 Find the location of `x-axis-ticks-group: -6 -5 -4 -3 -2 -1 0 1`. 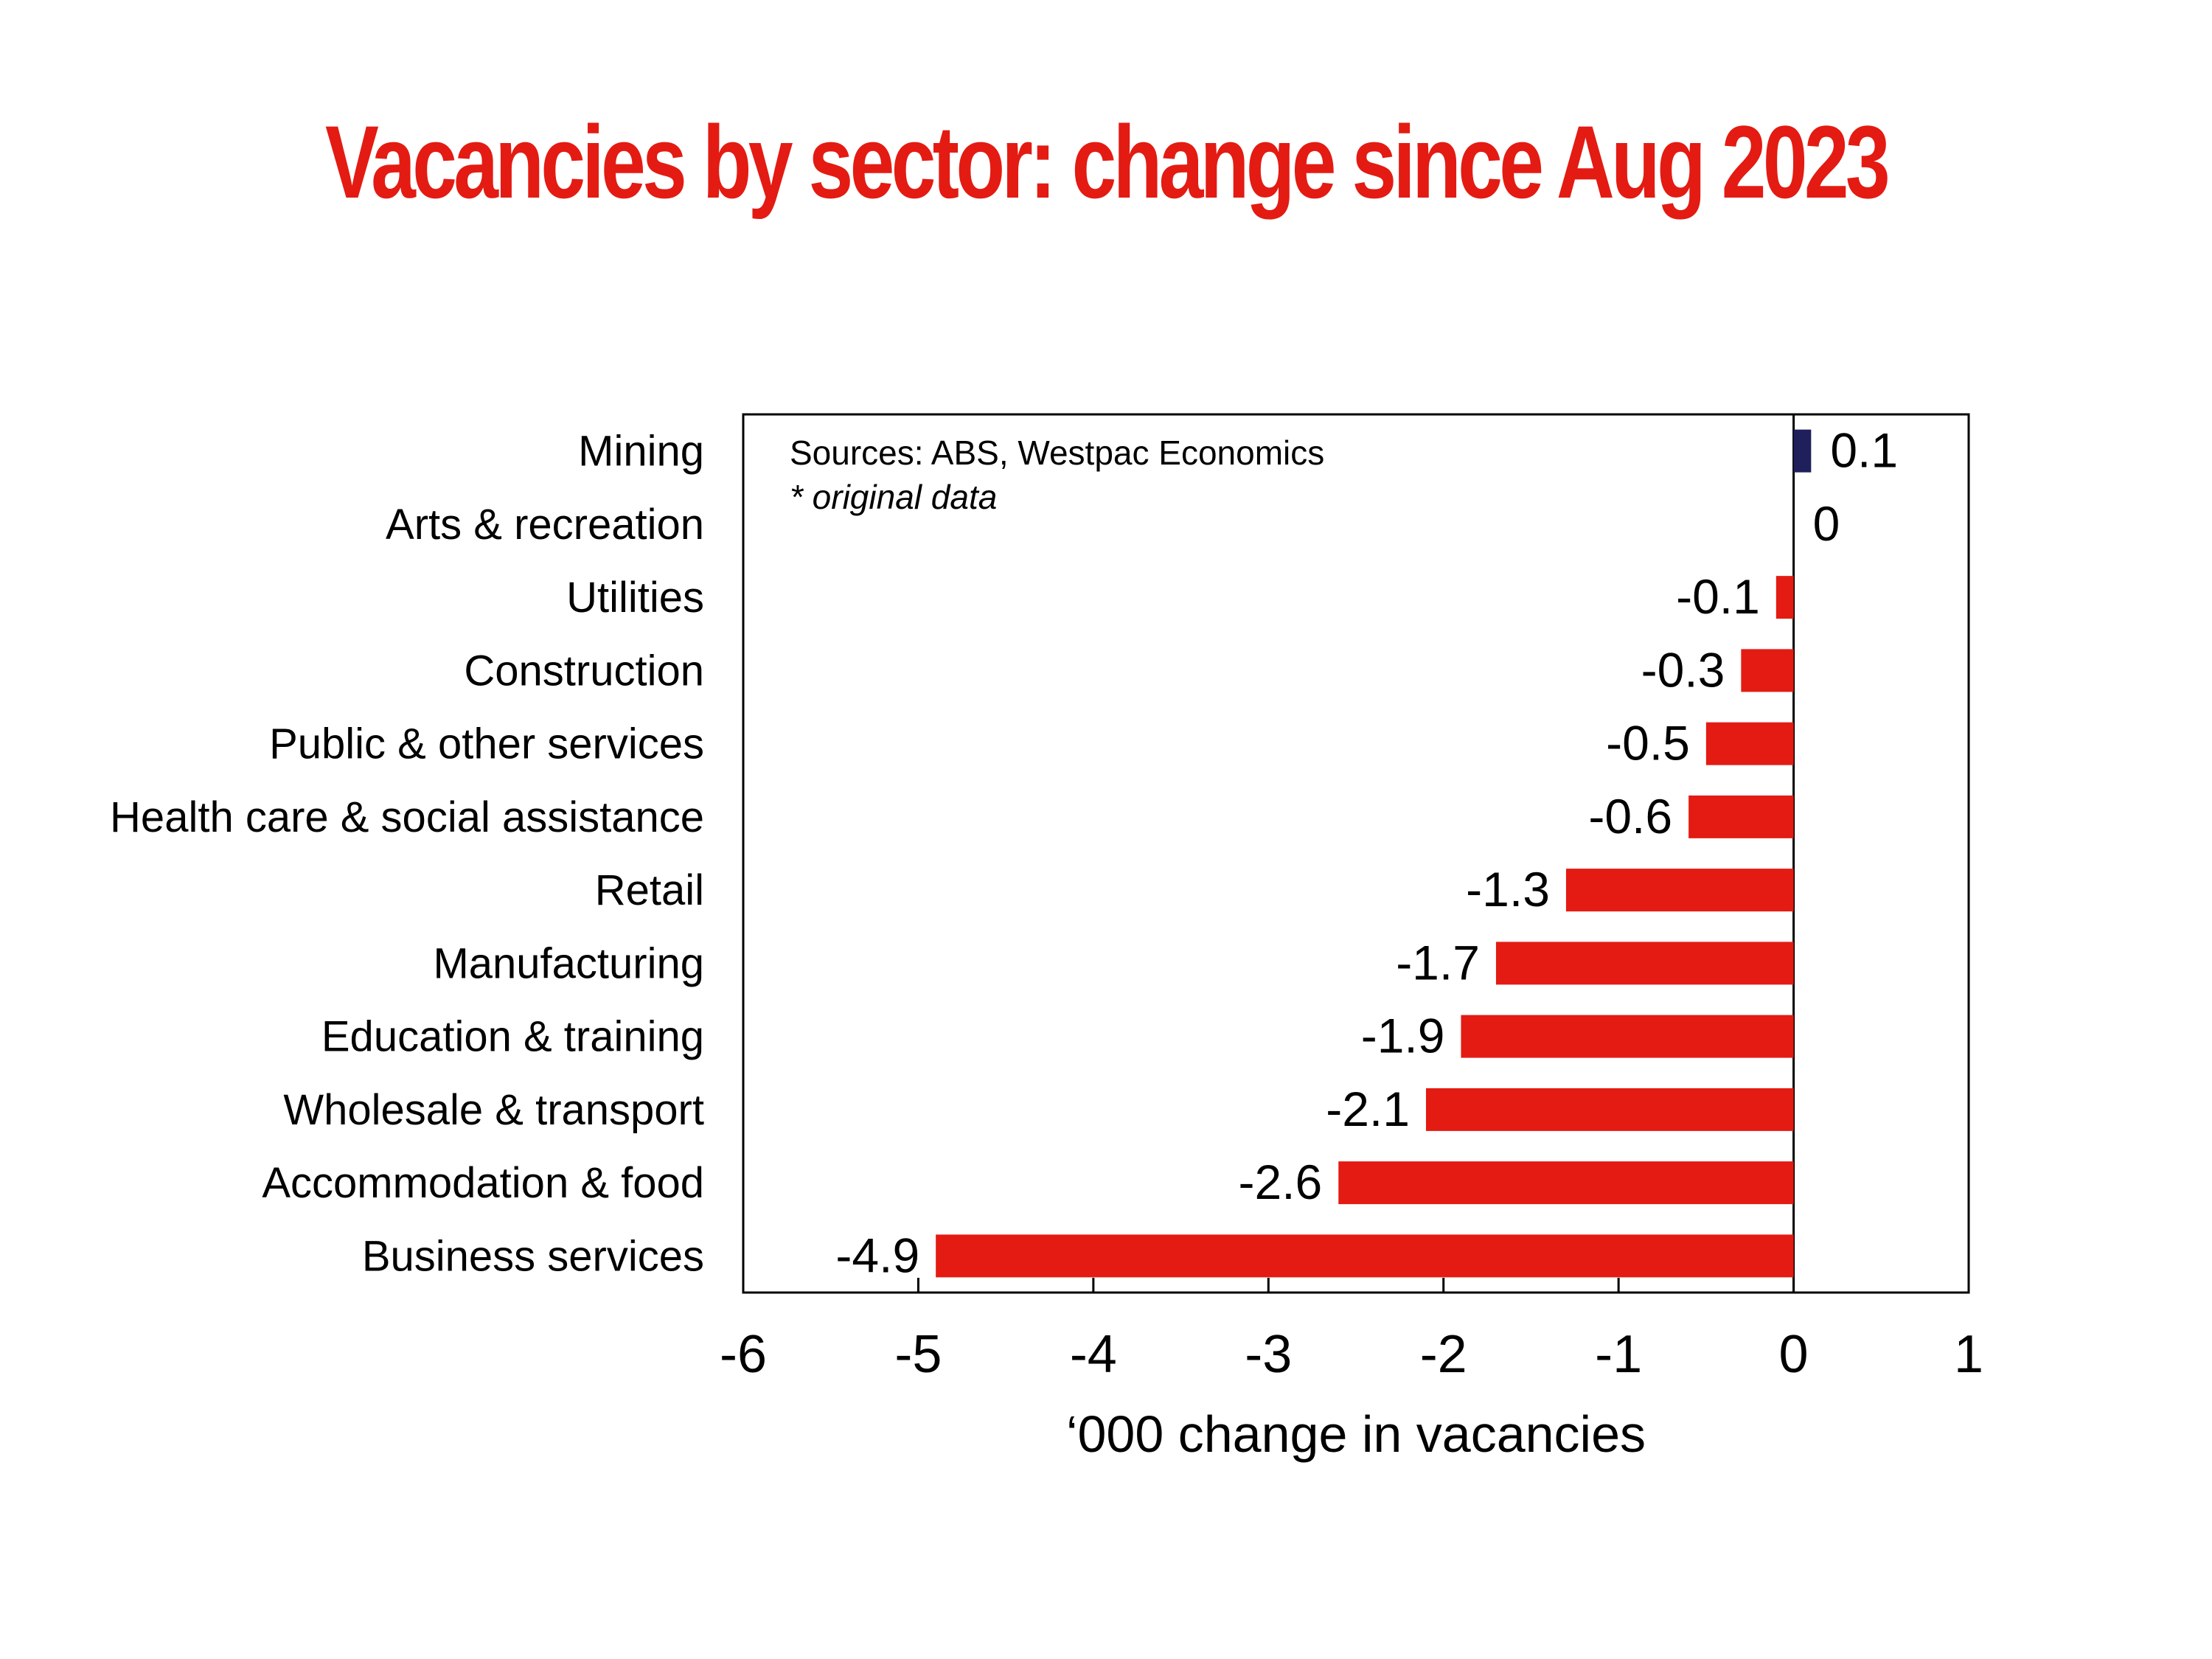

x-axis-ticks-group: -6 -5 -4 -3 -2 -1 0 1 is located at coordinates (1351, 1331).